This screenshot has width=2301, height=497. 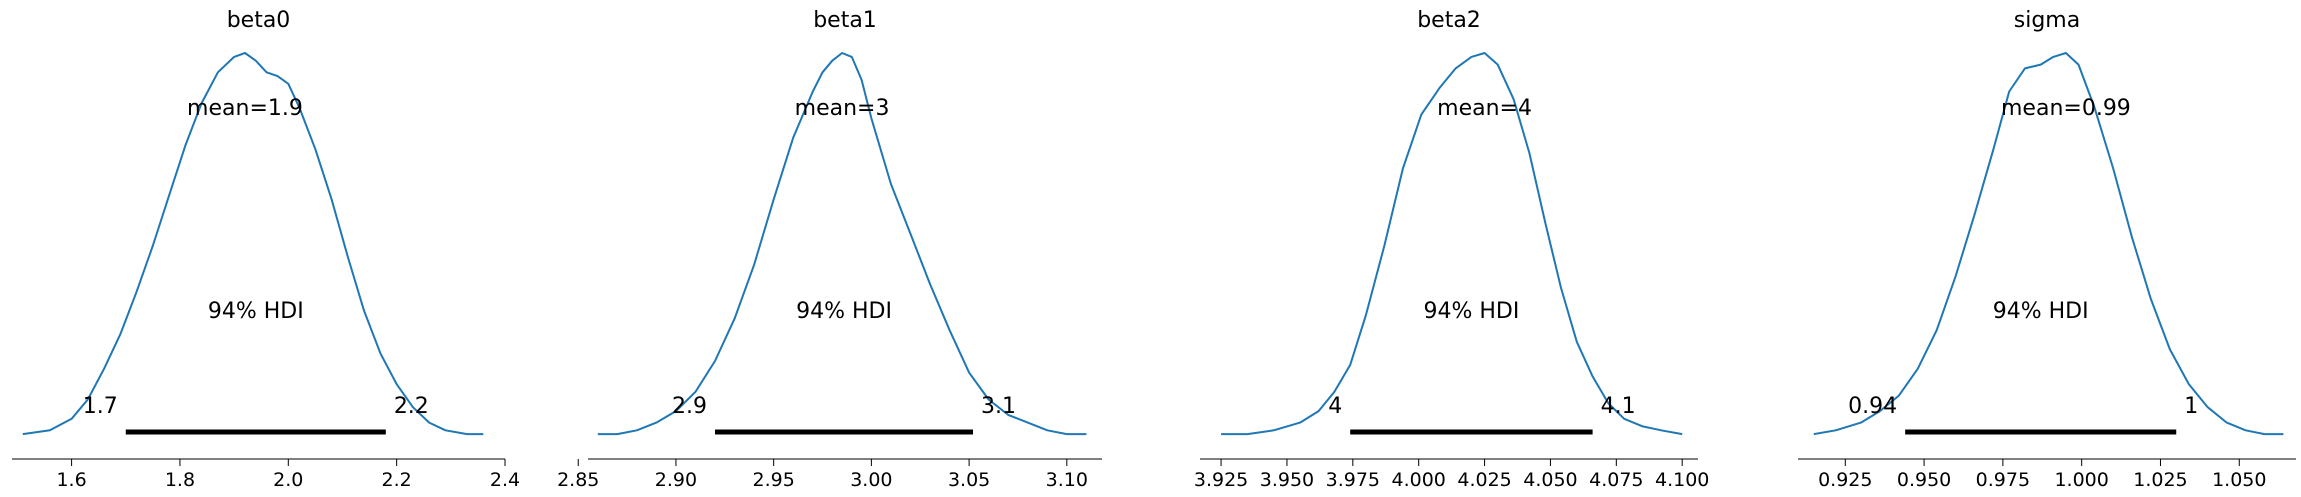 I want to click on x-tick-label: 1.025, so click(x=2160, y=480).